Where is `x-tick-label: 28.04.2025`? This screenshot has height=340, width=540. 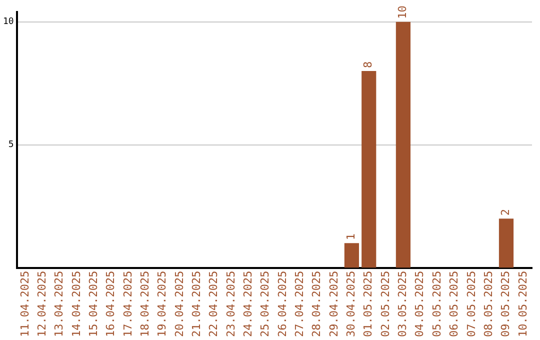
x-tick-label: 28.04.2025 is located at coordinates (317, 304).